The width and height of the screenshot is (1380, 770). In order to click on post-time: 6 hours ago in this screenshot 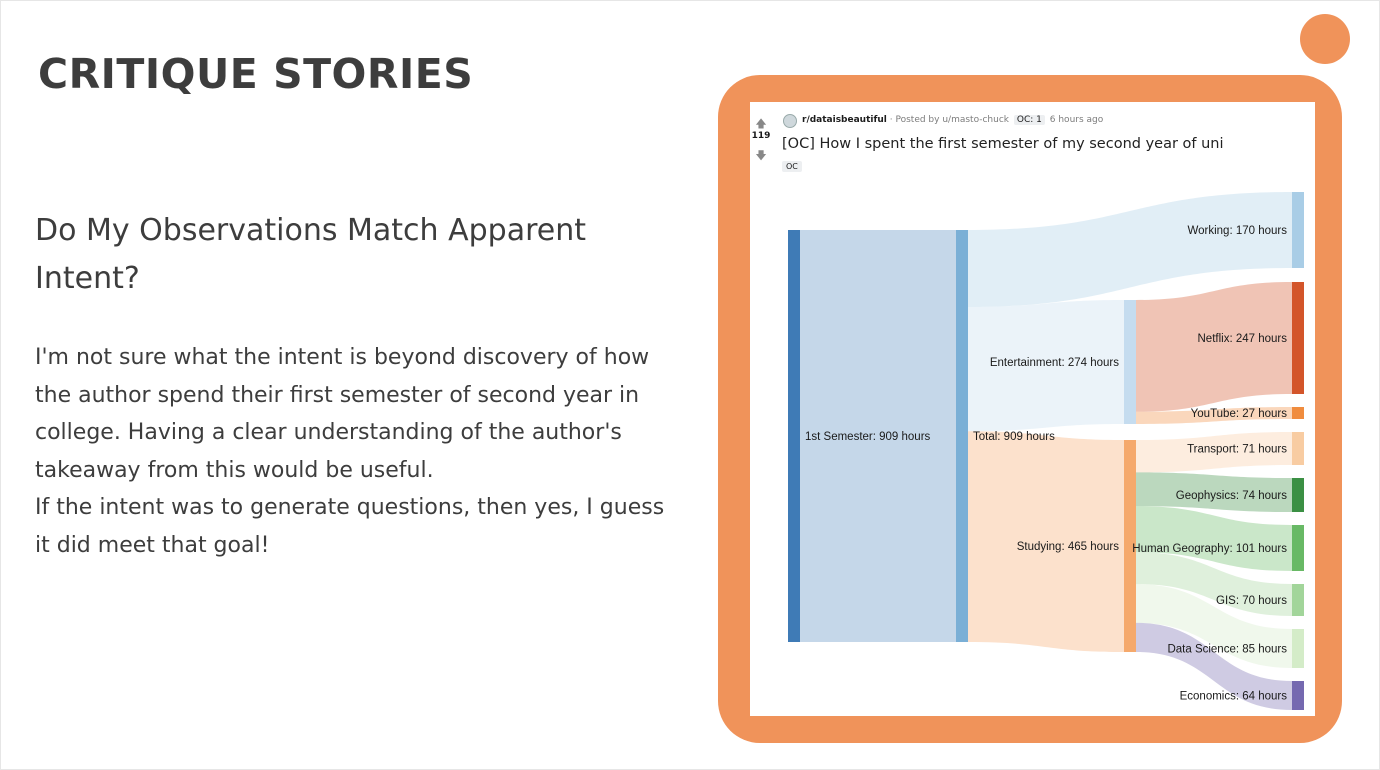, I will do `click(1076, 120)`.